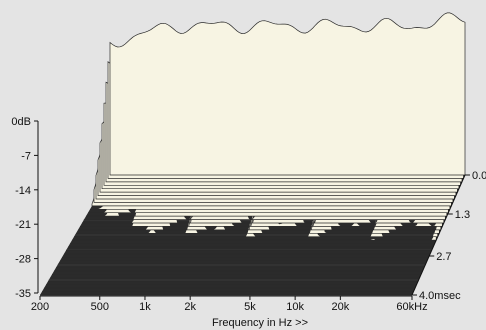 The height and width of the screenshot is (330, 486). I want to click on x-tick-label: 5k, so click(250, 307).